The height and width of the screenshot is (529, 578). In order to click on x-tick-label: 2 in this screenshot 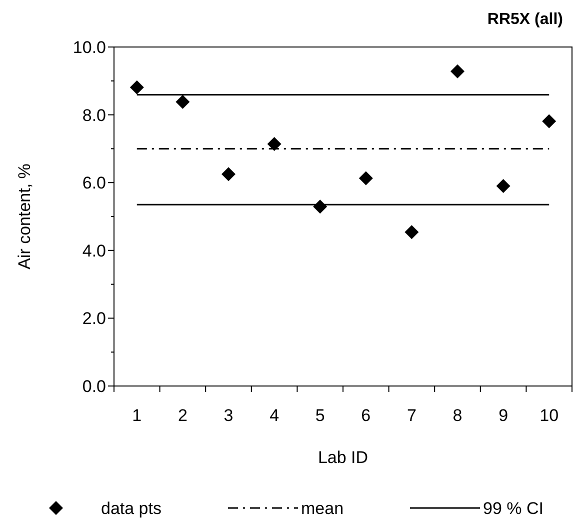, I will do `click(183, 415)`.